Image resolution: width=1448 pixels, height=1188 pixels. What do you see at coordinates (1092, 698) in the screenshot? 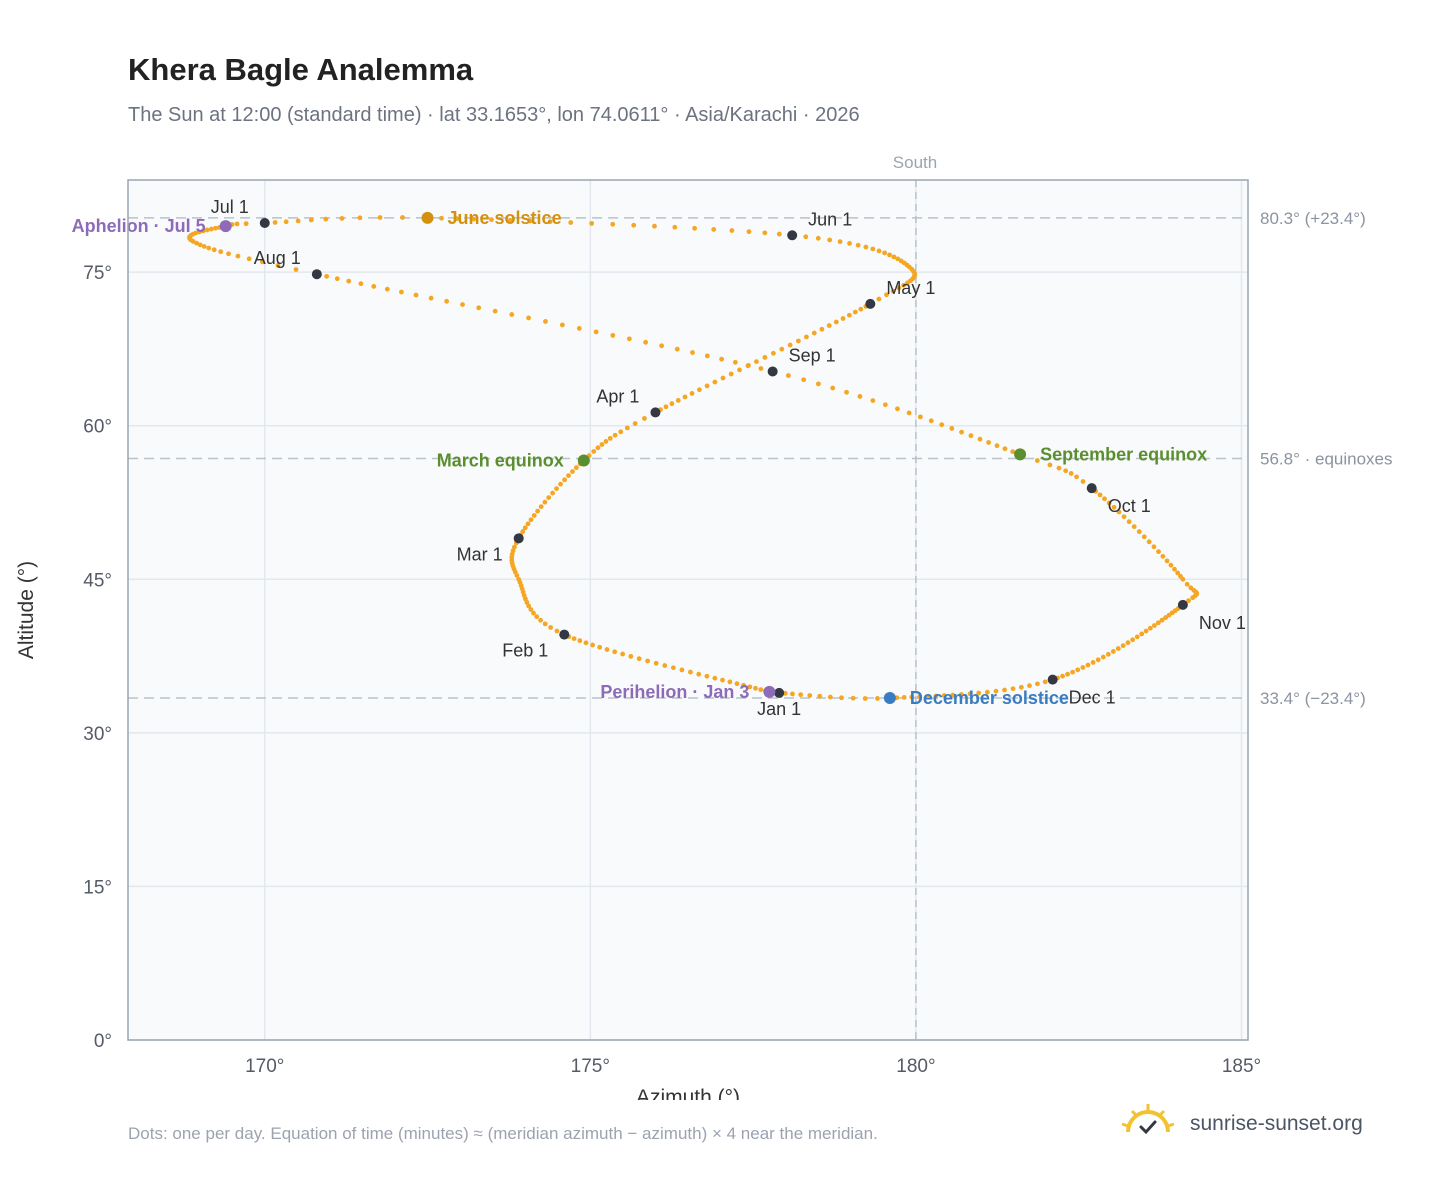
I see `month-label: Dec 1` at bounding box center [1092, 698].